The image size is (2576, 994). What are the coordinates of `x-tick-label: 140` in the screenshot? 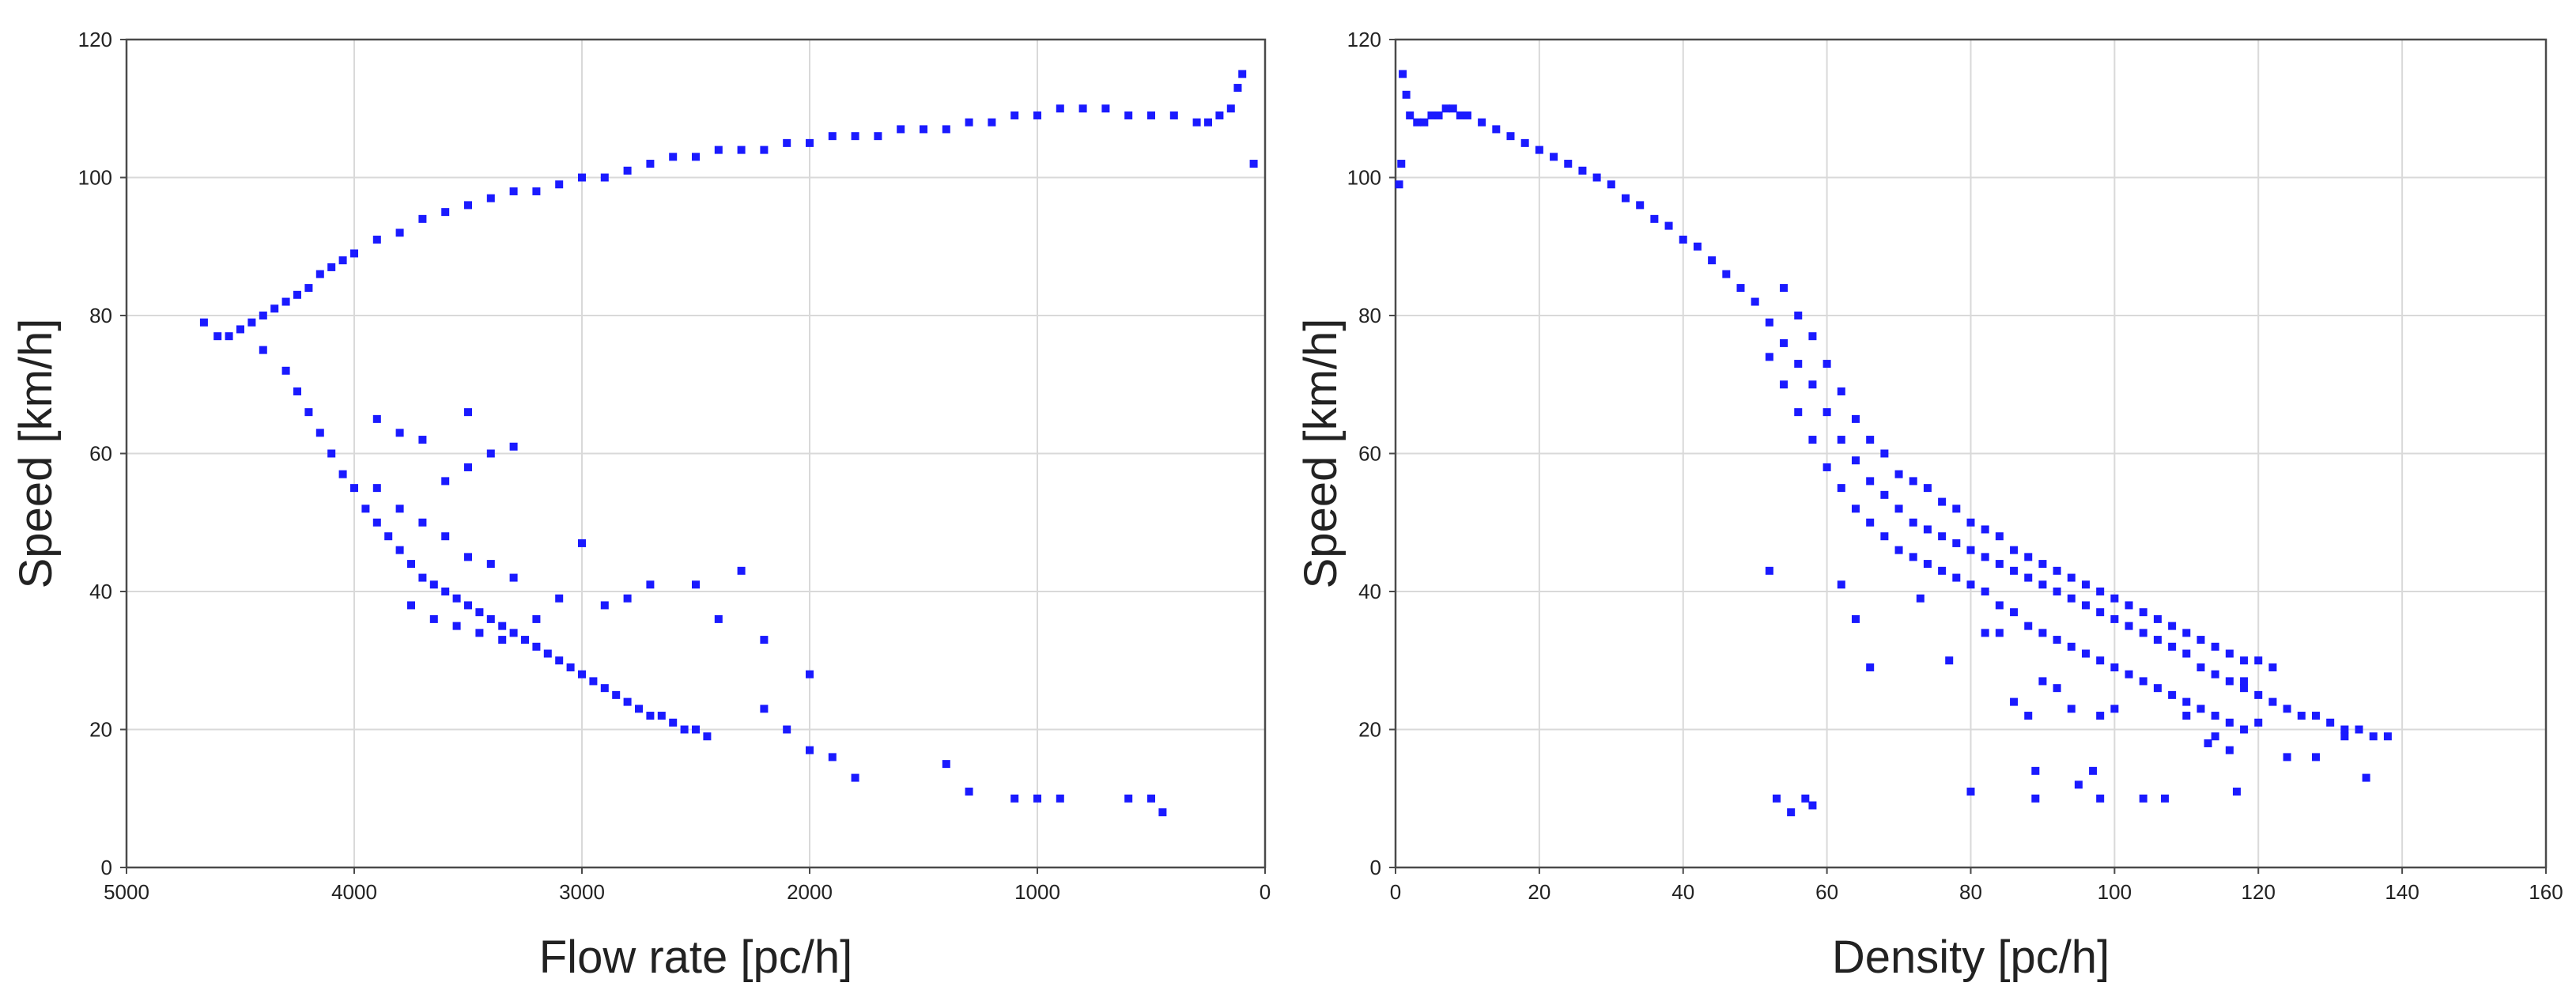 It's located at (2402, 892).